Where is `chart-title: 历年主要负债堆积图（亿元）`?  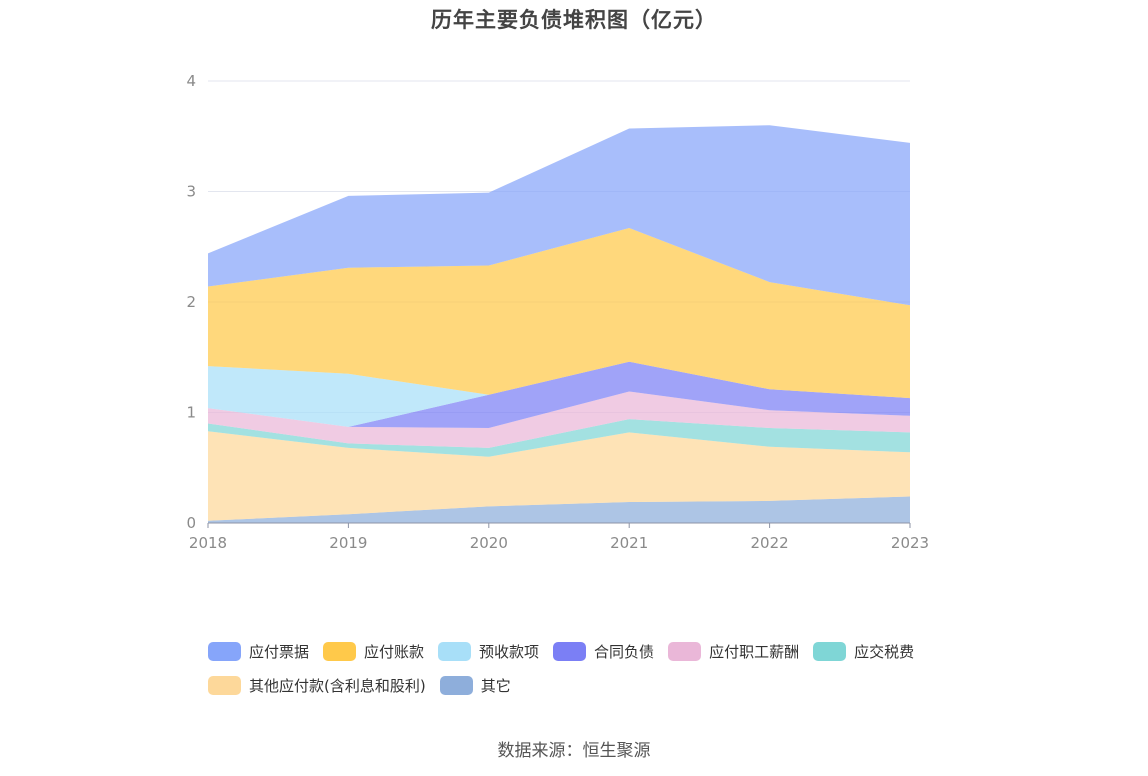 chart-title: 历年主要负债堆积图（亿元） is located at coordinates (574, 20).